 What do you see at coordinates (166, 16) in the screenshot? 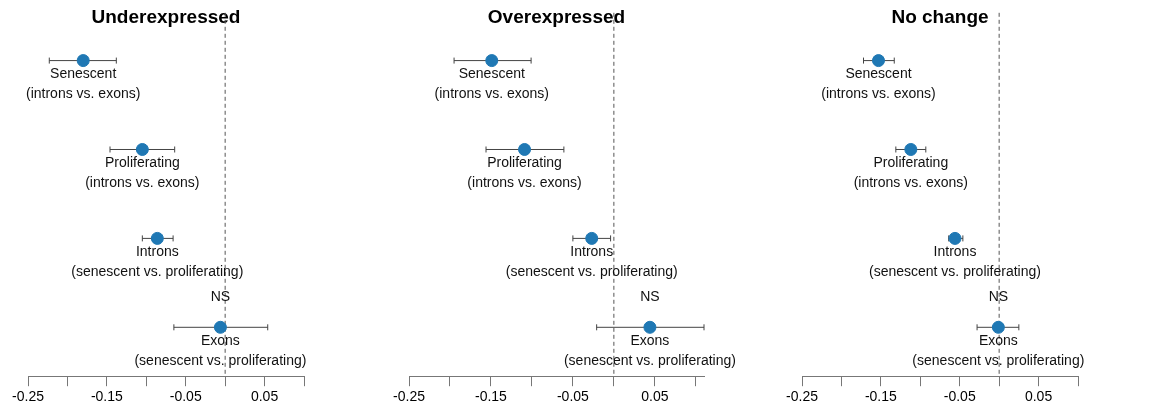
I see `chart-title: Underexpressed` at bounding box center [166, 16].